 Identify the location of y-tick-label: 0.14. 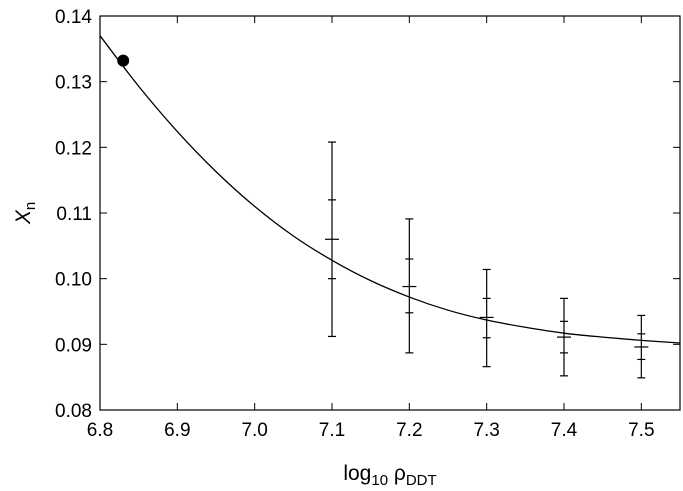
(73, 17).